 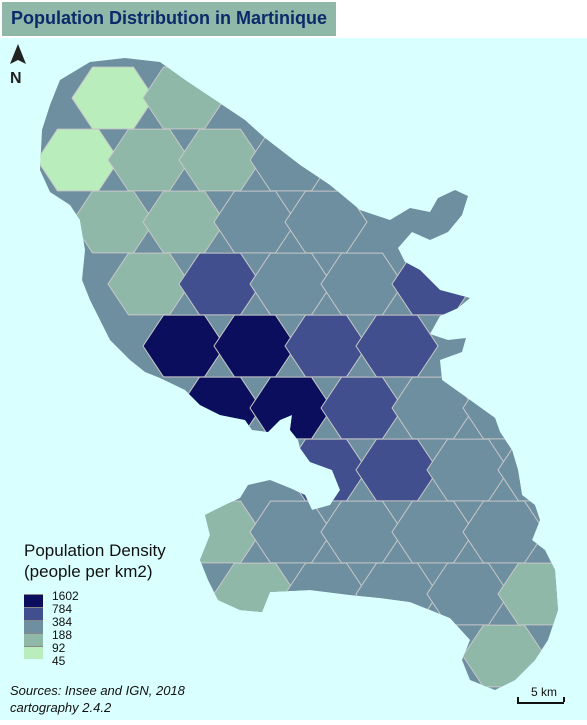 What do you see at coordinates (18, 54) in the screenshot?
I see `north-arrow-icon` at bounding box center [18, 54].